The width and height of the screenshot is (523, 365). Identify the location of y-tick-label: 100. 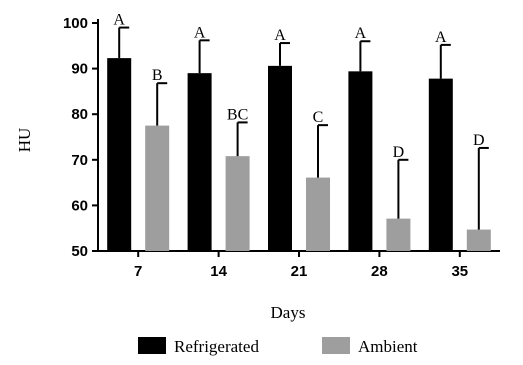
(75, 23).